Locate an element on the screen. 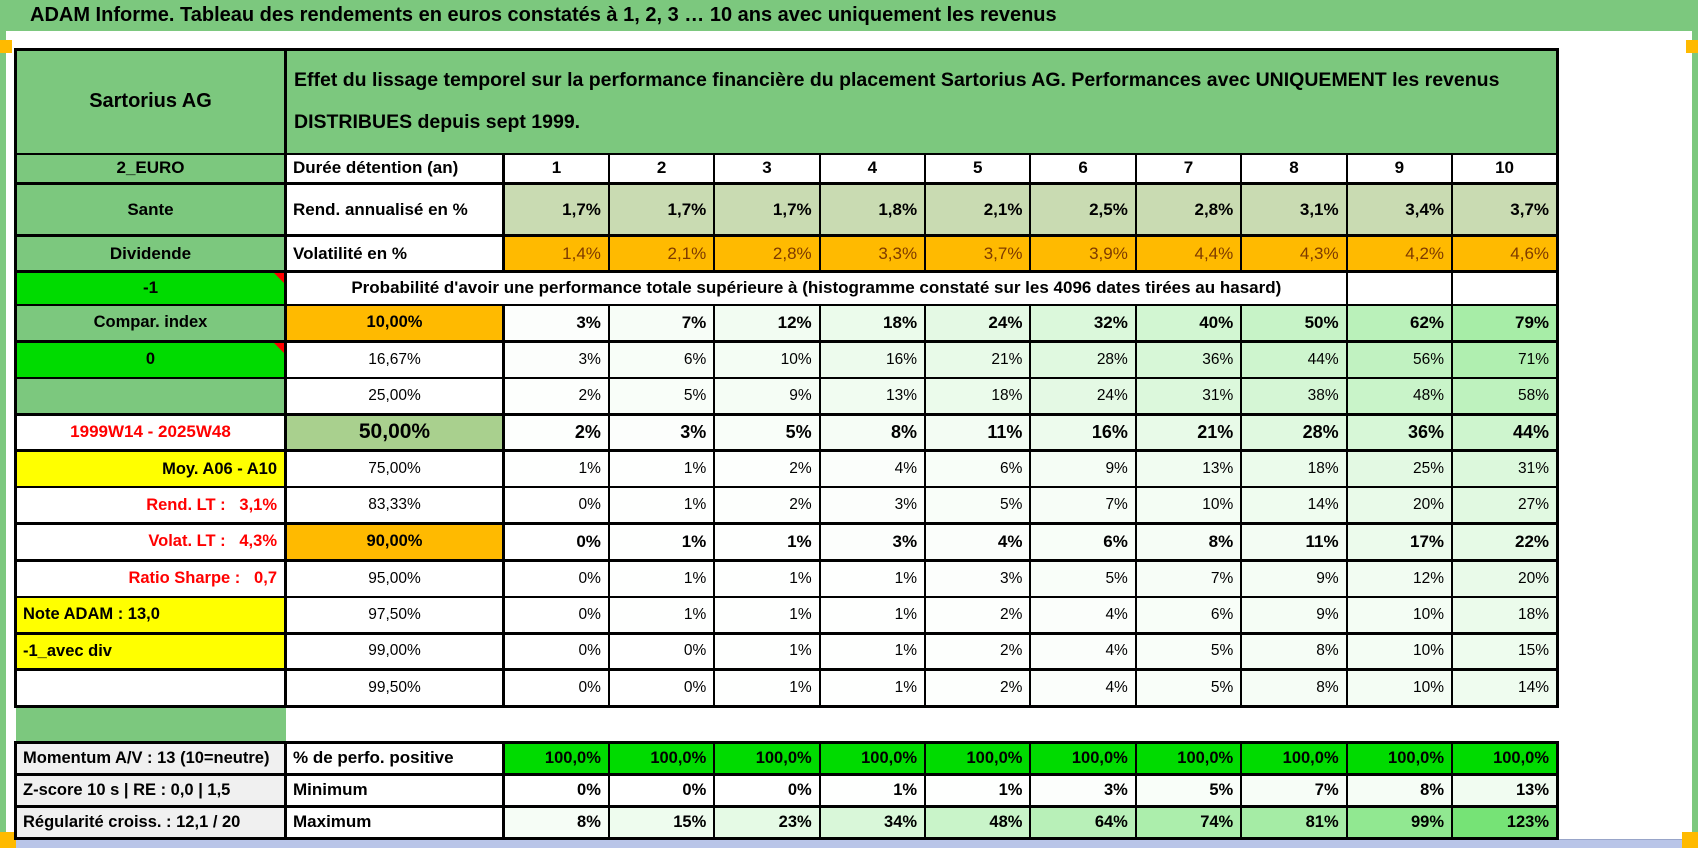 Image resolution: width=1698 pixels, height=848 pixels. annualized-value: 2,1% is located at coordinates (978, 209).